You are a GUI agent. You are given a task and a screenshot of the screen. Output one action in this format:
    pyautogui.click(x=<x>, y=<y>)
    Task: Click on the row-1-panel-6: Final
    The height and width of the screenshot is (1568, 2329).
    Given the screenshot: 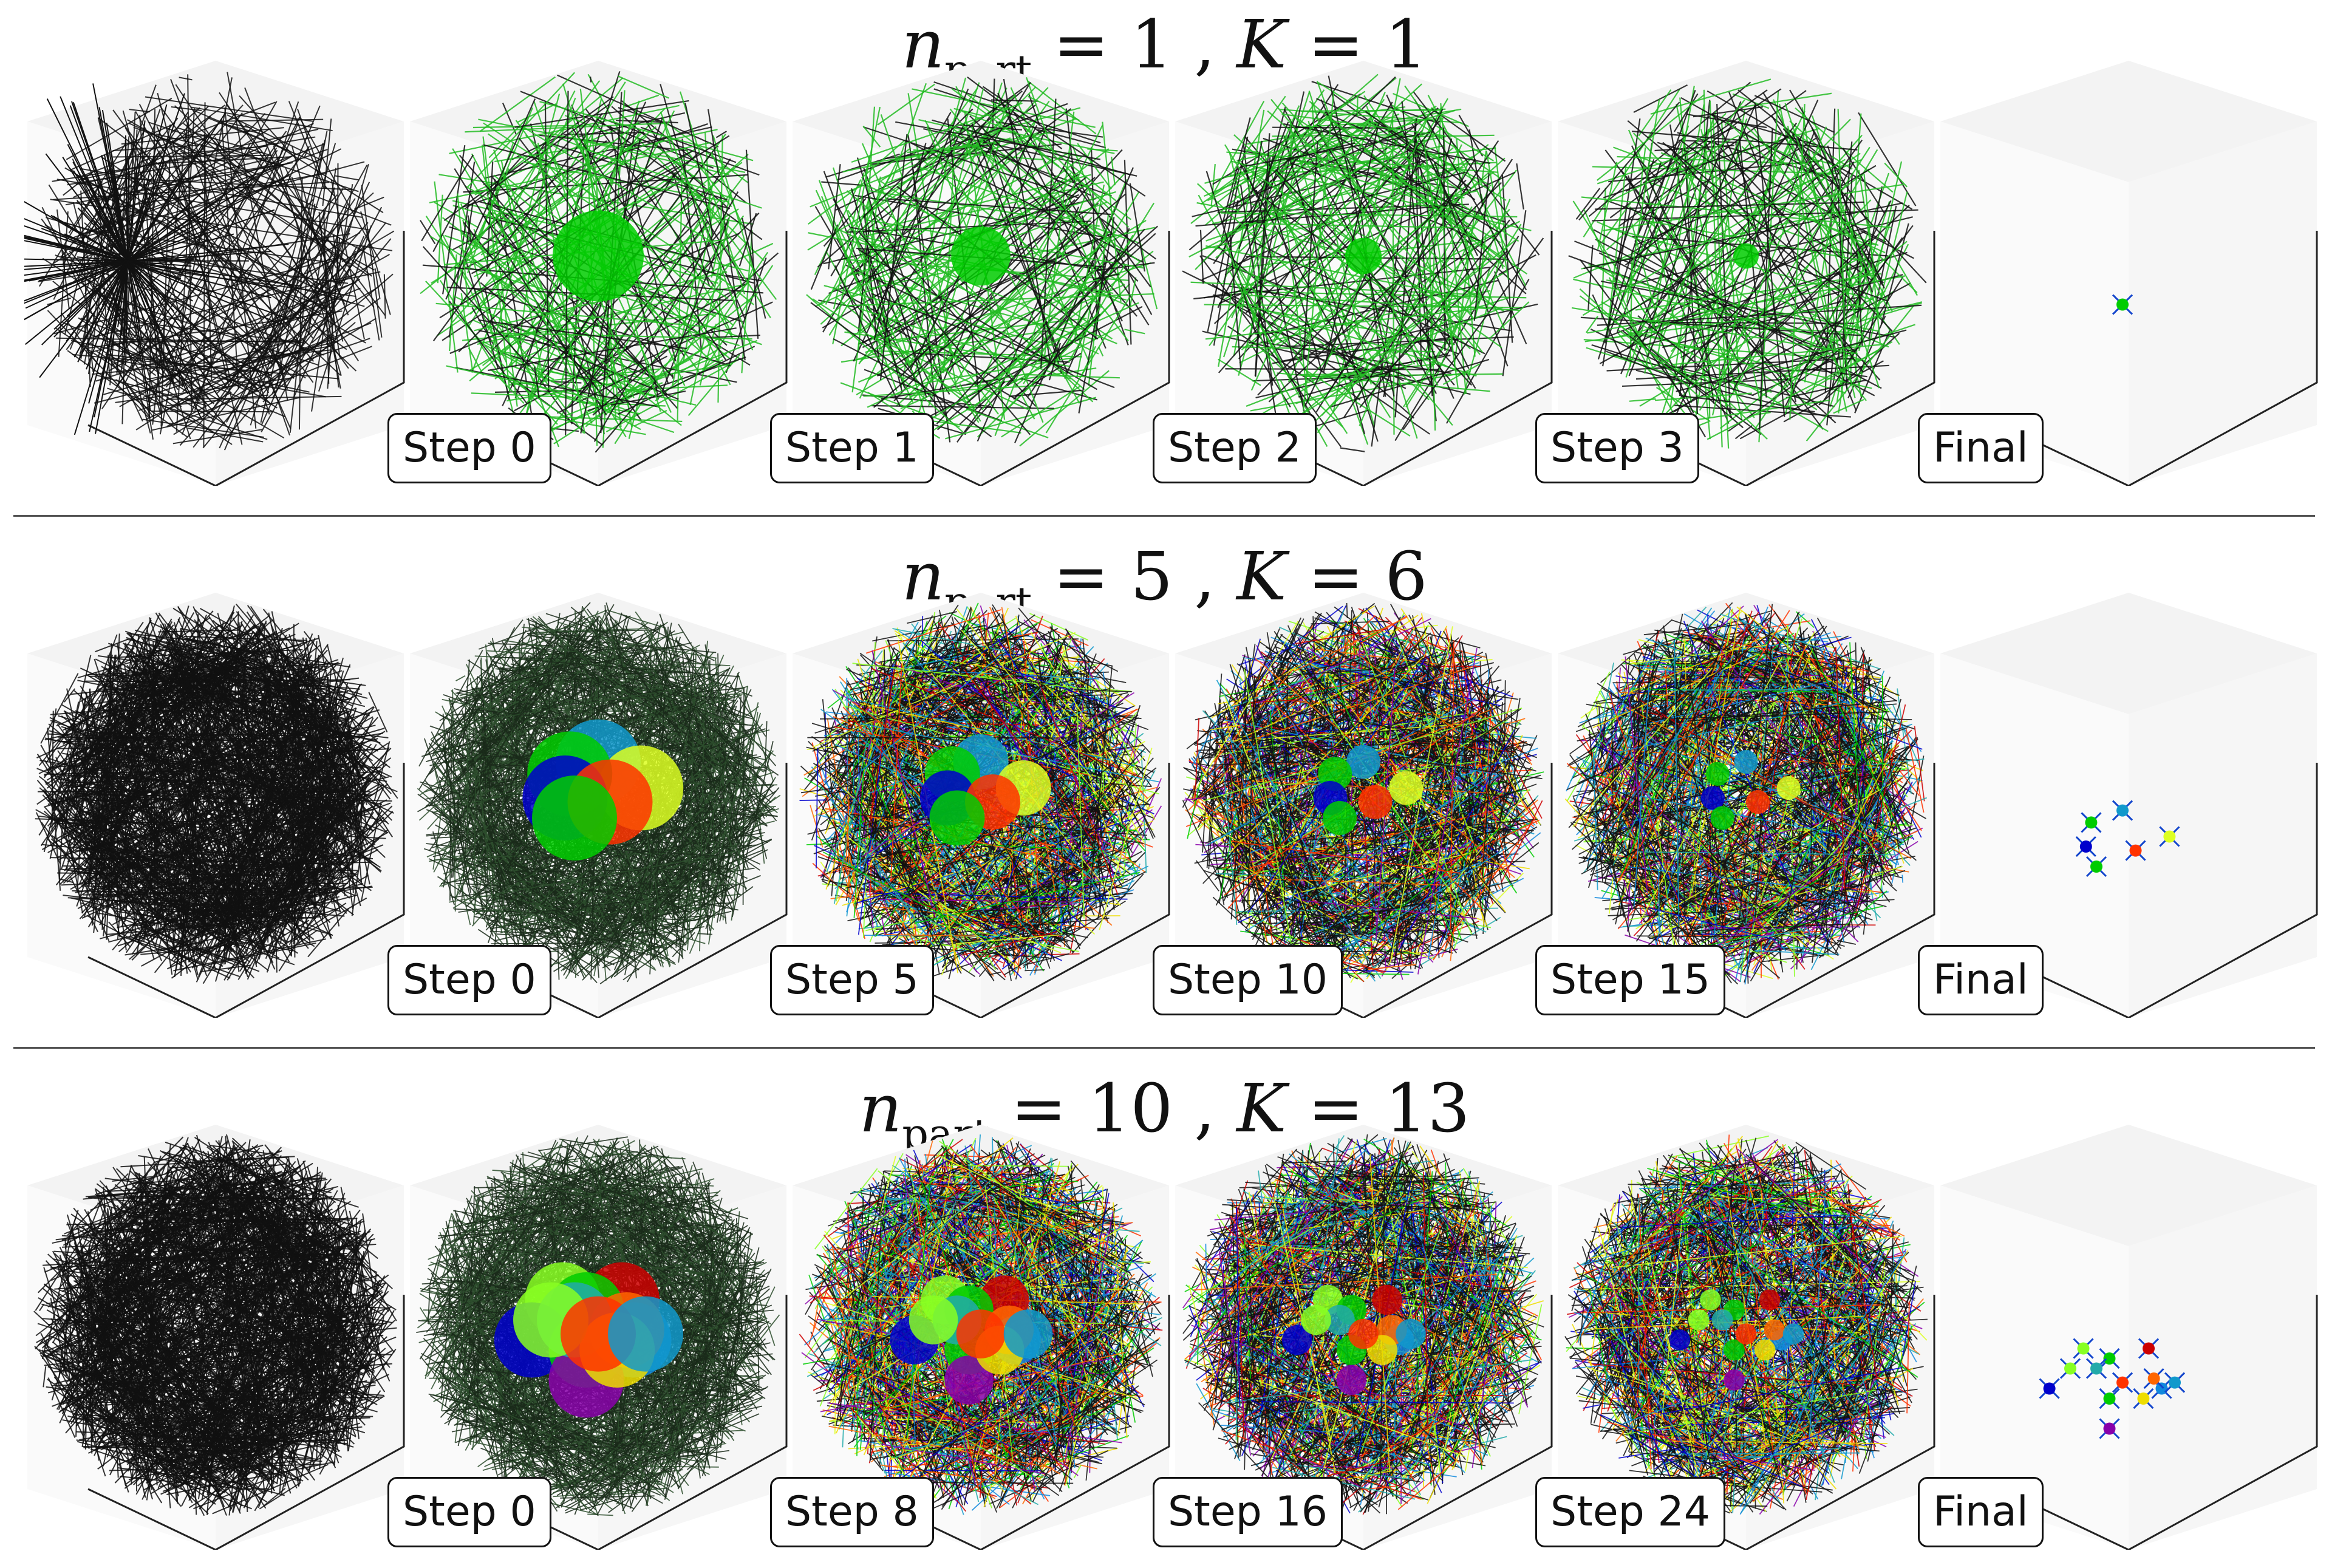 What is the action you would take?
    pyautogui.click(x=2128, y=273)
    